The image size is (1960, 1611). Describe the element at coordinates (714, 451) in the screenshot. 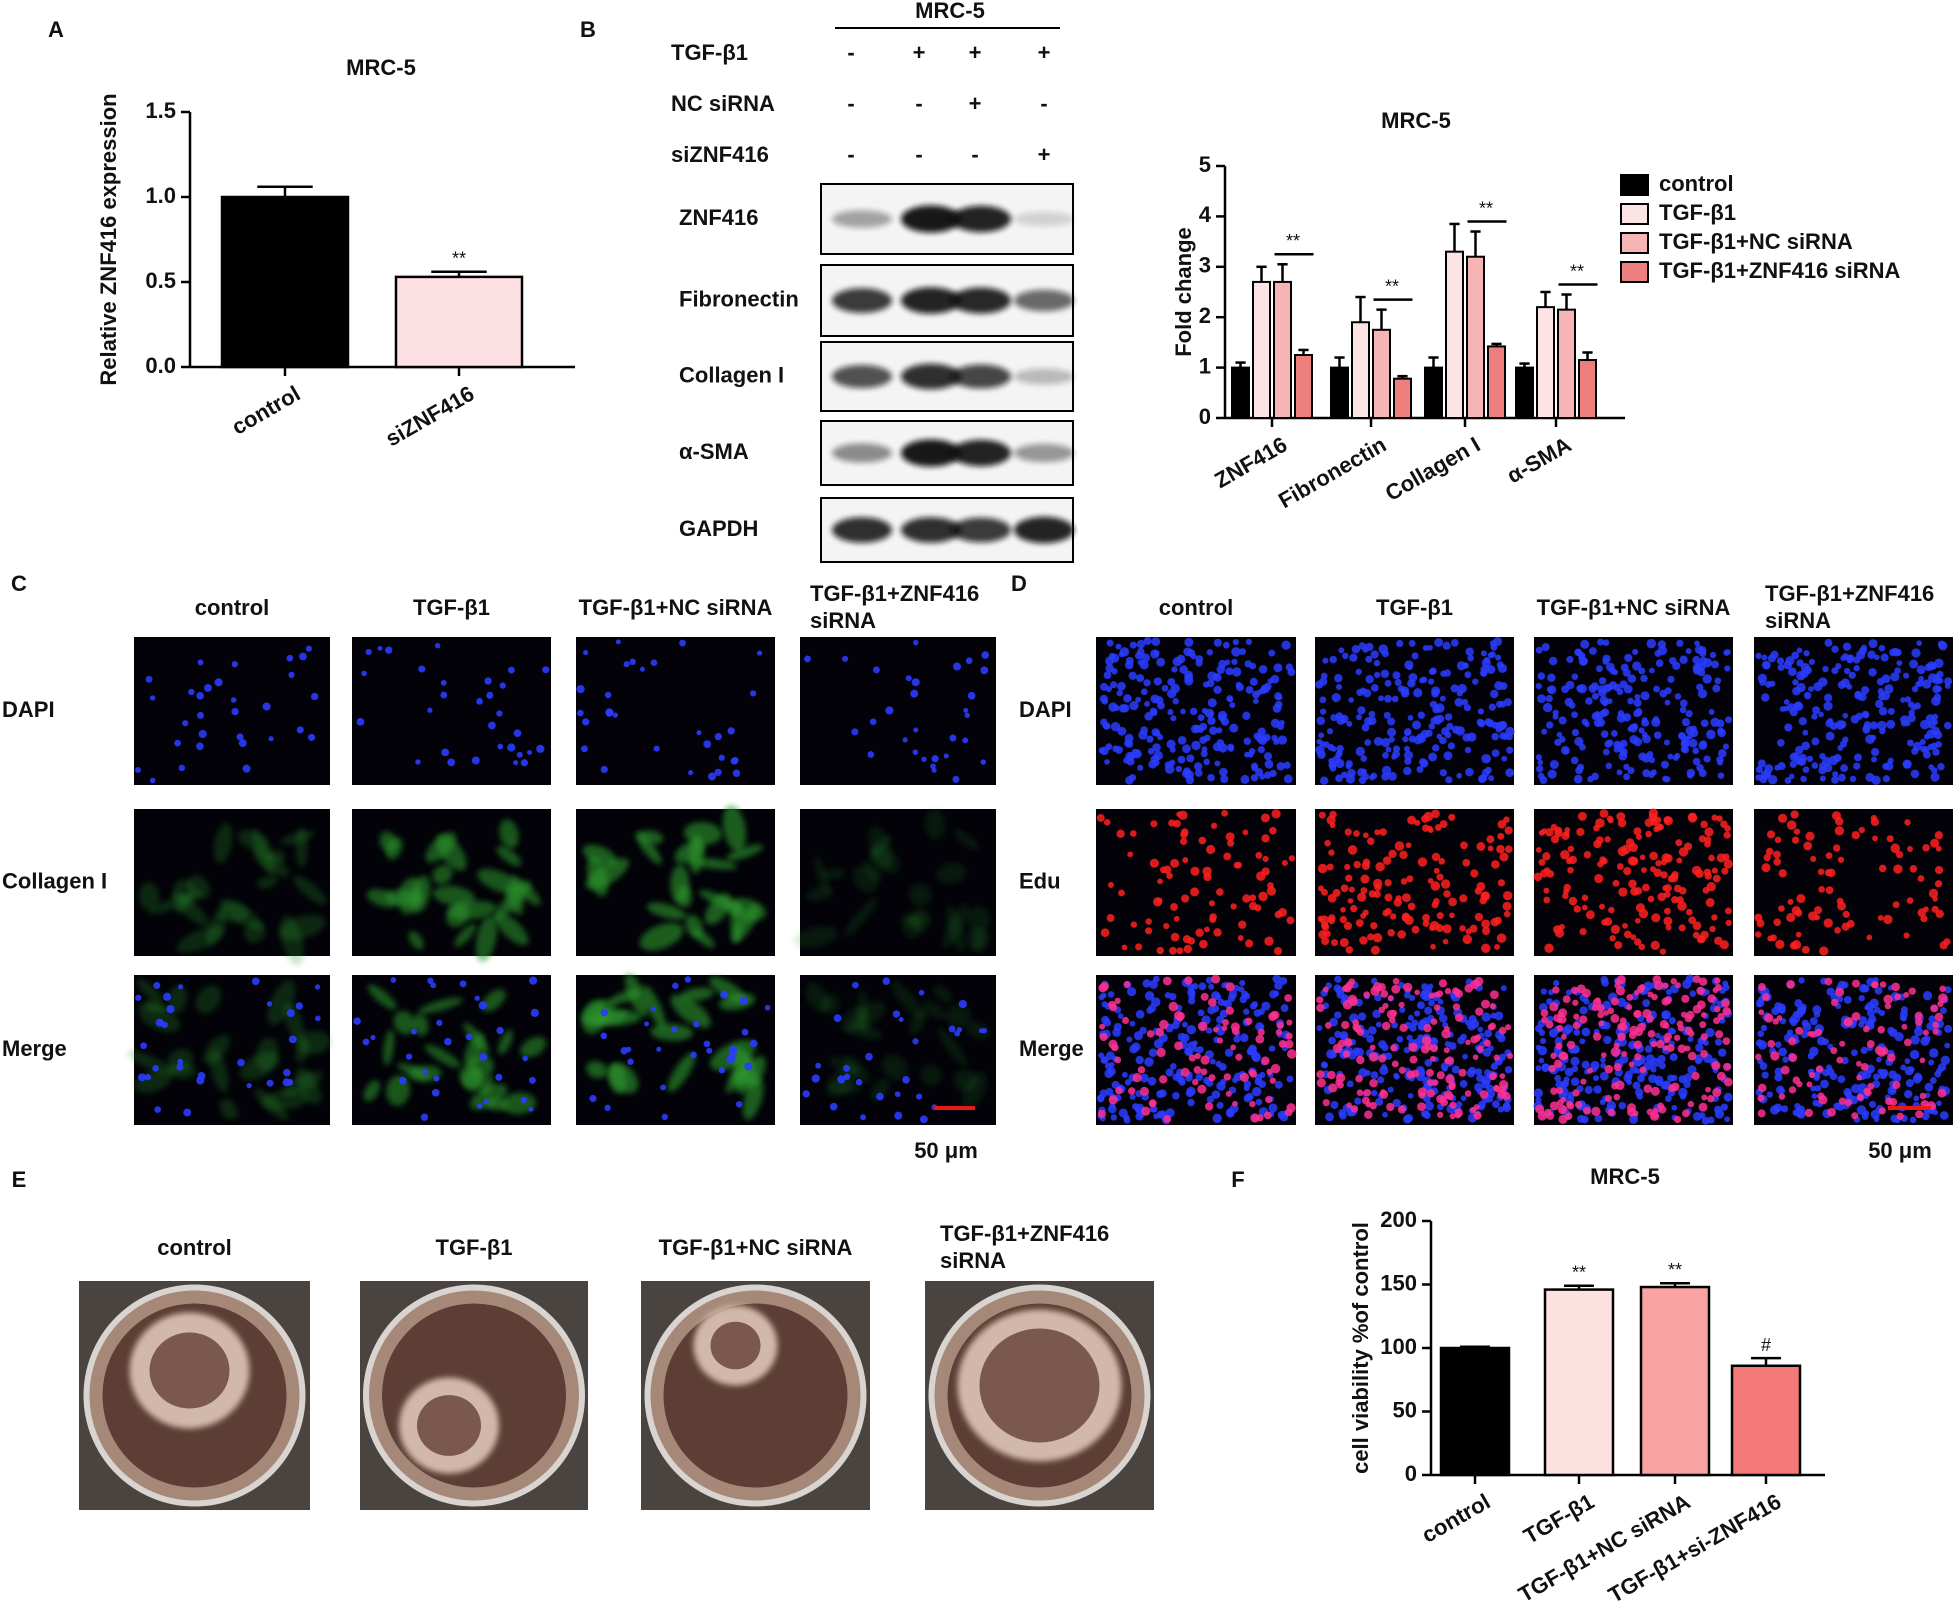

I see `protein-label: α-SMA` at that location.